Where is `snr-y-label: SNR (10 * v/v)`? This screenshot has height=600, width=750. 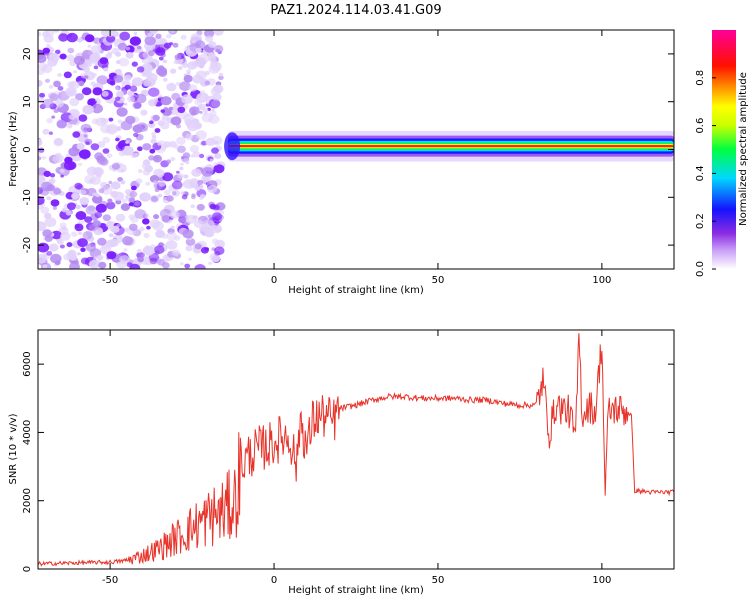 snr-y-label: SNR (10 * v/v) is located at coordinates (13, 448).